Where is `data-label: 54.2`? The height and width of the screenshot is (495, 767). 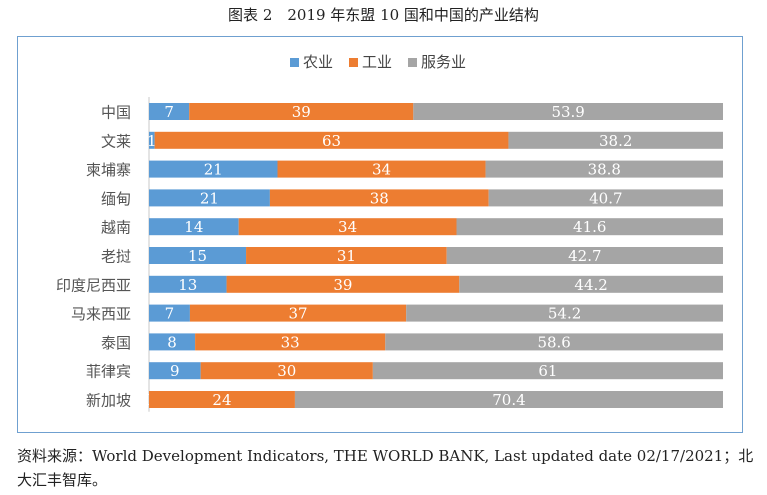
data-label: 54.2 is located at coordinates (564, 314).